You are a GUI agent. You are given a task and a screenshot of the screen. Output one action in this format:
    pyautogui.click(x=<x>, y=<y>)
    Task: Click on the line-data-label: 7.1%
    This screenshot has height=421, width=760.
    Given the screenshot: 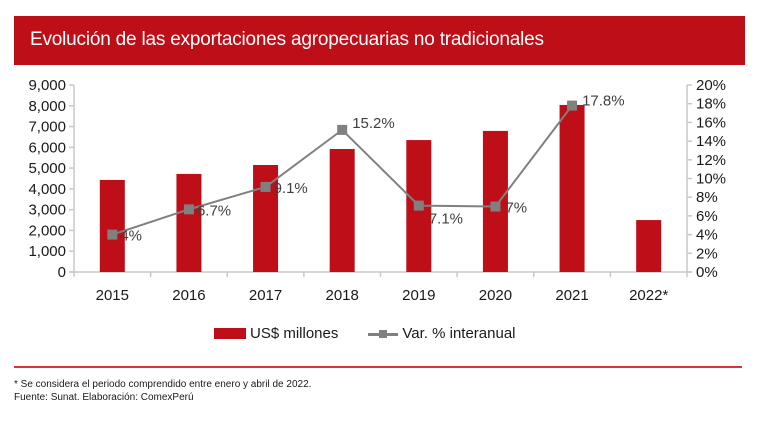 What is the action you would take?
    pyautogui.click(x=446, y=219)
    